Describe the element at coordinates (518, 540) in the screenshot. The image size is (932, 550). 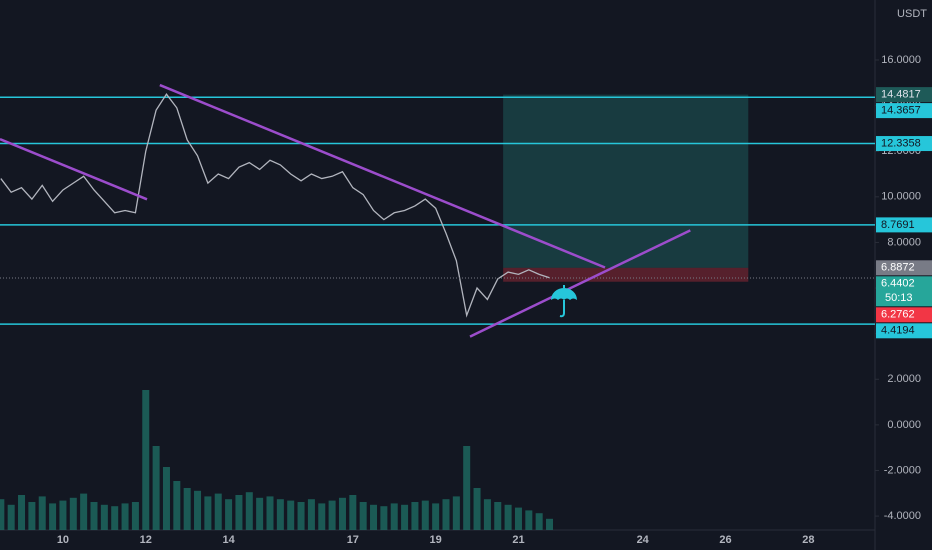
I see `x-tick-label: 21` at that location.